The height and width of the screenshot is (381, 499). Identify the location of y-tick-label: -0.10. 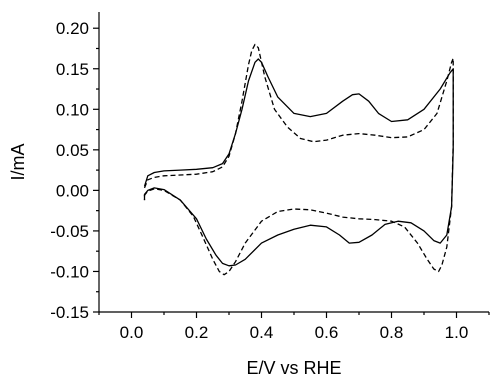
(69, 271).